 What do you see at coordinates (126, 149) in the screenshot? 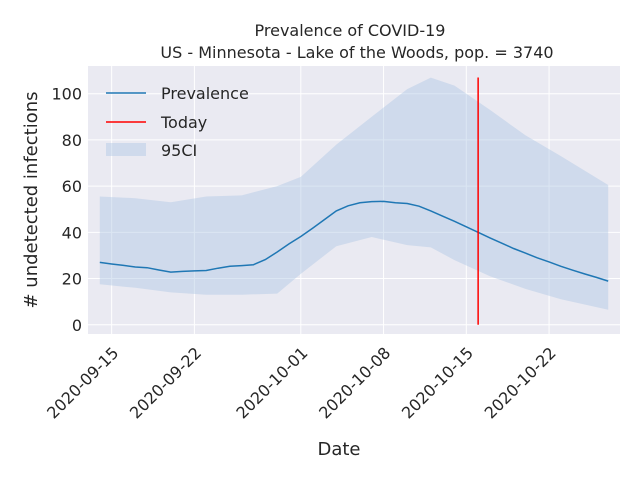
I see `legend-ci-swatch` at bounding box center [126, 149].